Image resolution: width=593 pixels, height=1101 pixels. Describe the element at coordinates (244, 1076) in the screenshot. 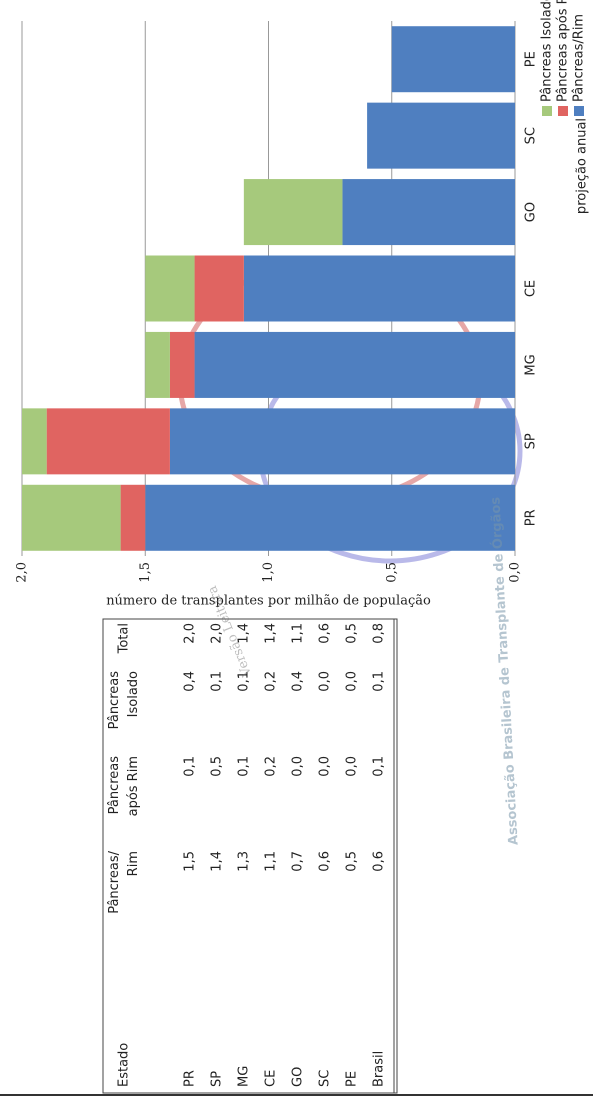

I see `table-cell: MG` at that location.